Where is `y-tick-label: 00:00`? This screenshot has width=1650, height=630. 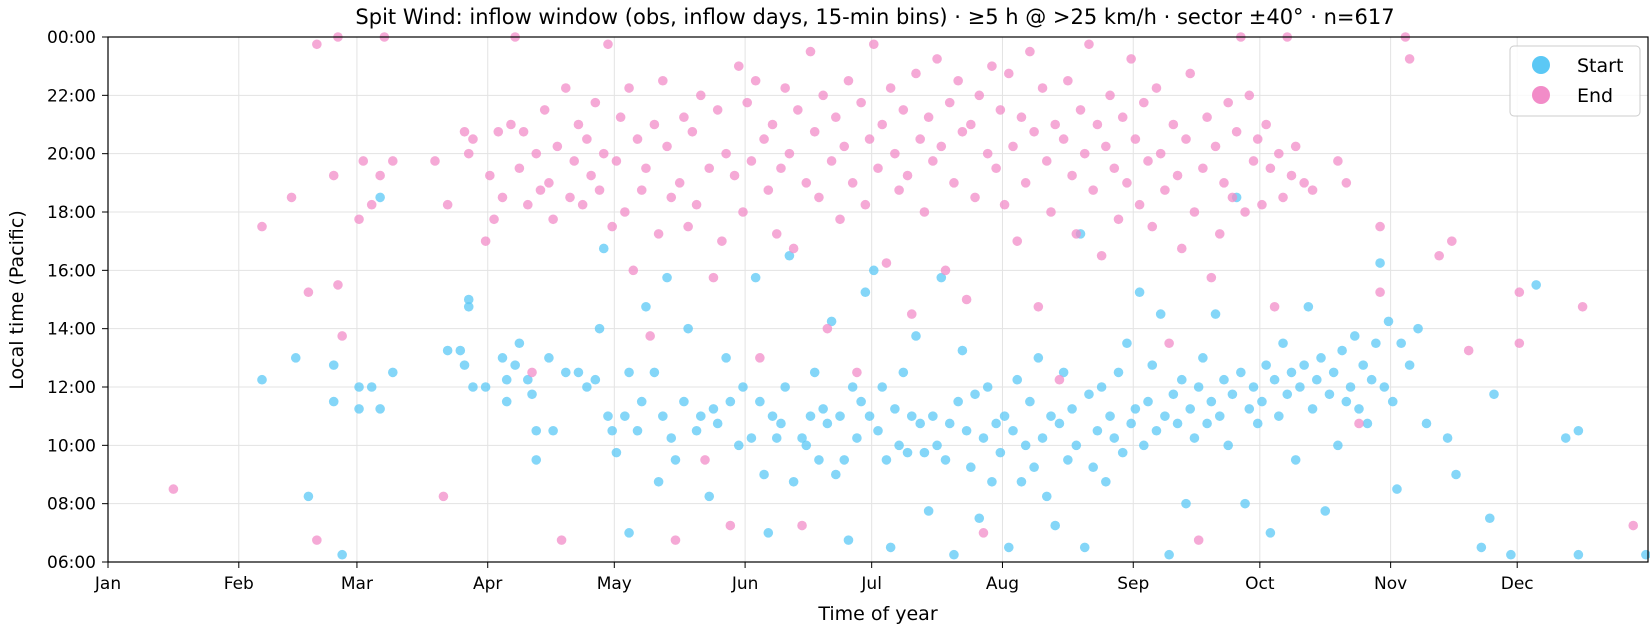 y-tick-label: 00:00 is located at coordinates (71, 38).